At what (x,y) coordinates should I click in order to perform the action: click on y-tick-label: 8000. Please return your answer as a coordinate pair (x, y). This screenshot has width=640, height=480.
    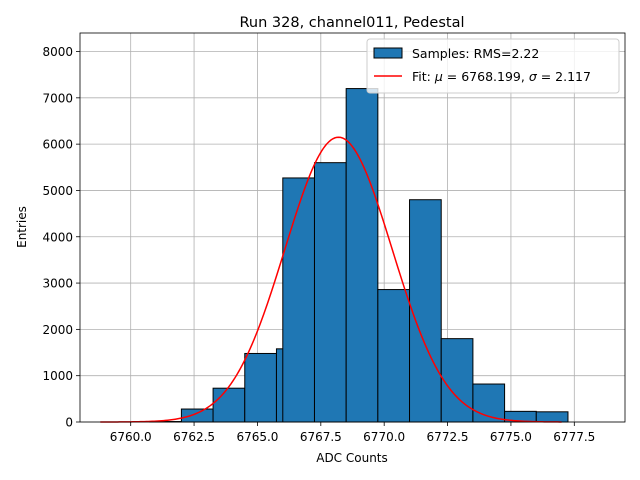
    Looking at the image, I should click on (57, 52).